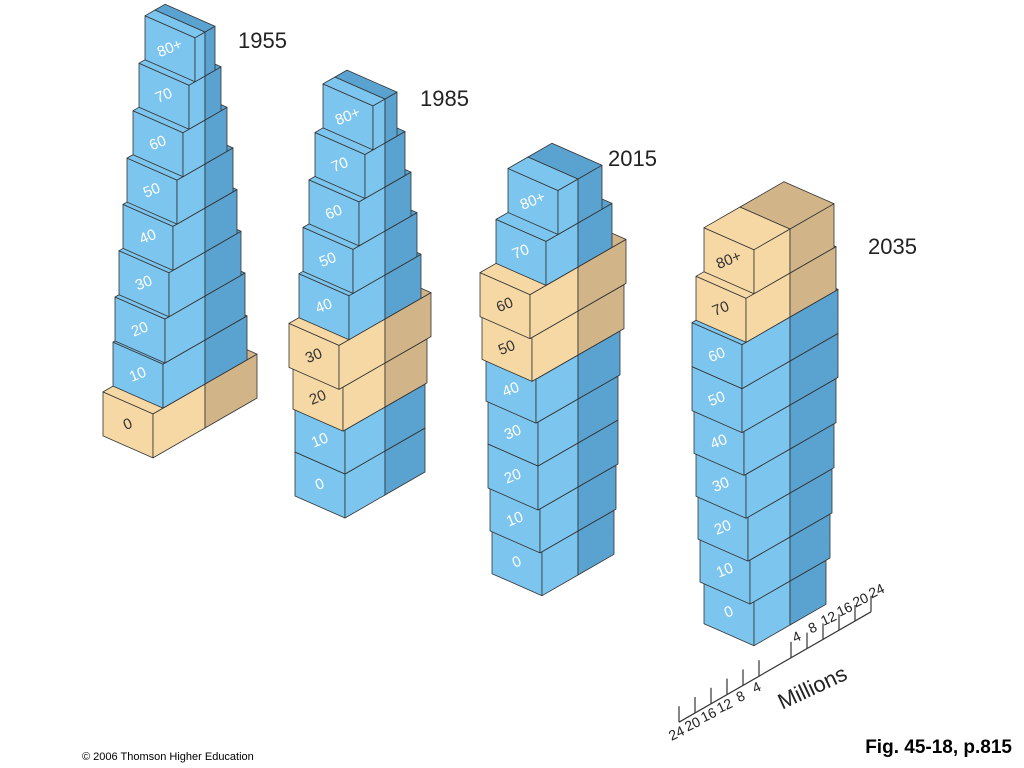 The width and height of the screenshot is (1024, 768). Describe the element at coordinates (444, 98) in the screenshot. I see `year-title: 1985` at that location.